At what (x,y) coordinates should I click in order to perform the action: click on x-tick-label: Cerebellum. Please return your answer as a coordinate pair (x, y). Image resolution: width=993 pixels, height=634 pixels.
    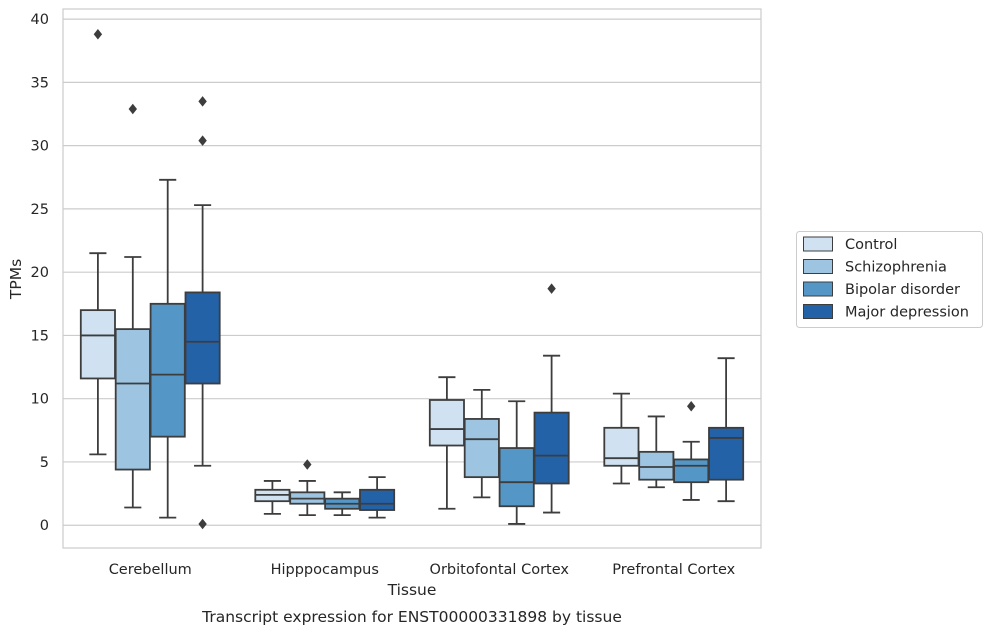
    Looking at the image, I should click on (150, 570).